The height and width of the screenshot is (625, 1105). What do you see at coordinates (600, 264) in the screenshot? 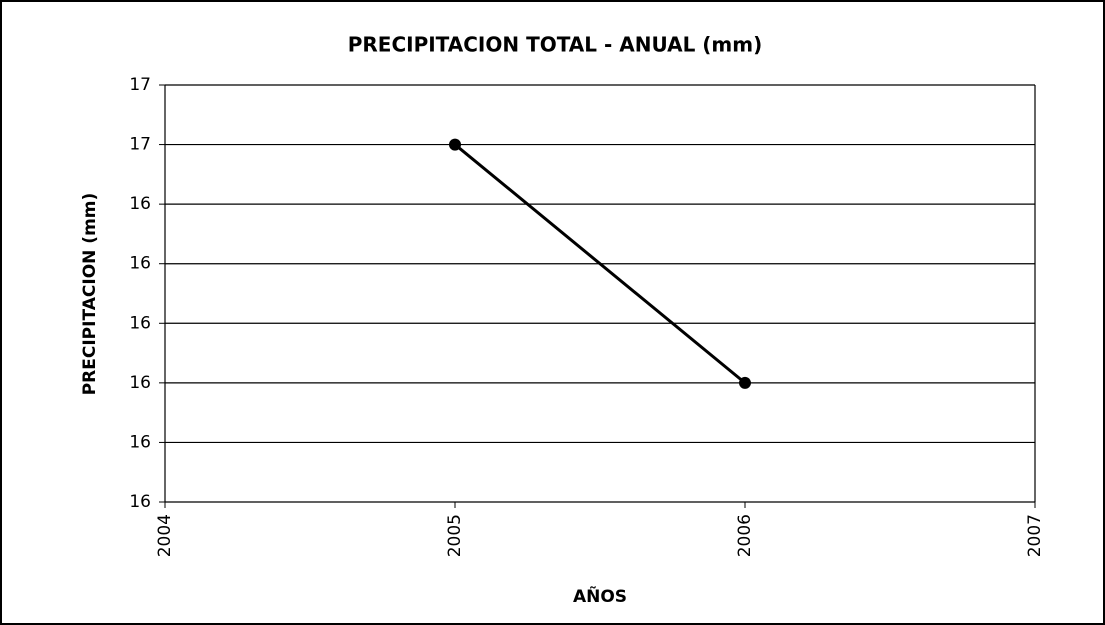
I see `line` at bounding box center [600, 264].